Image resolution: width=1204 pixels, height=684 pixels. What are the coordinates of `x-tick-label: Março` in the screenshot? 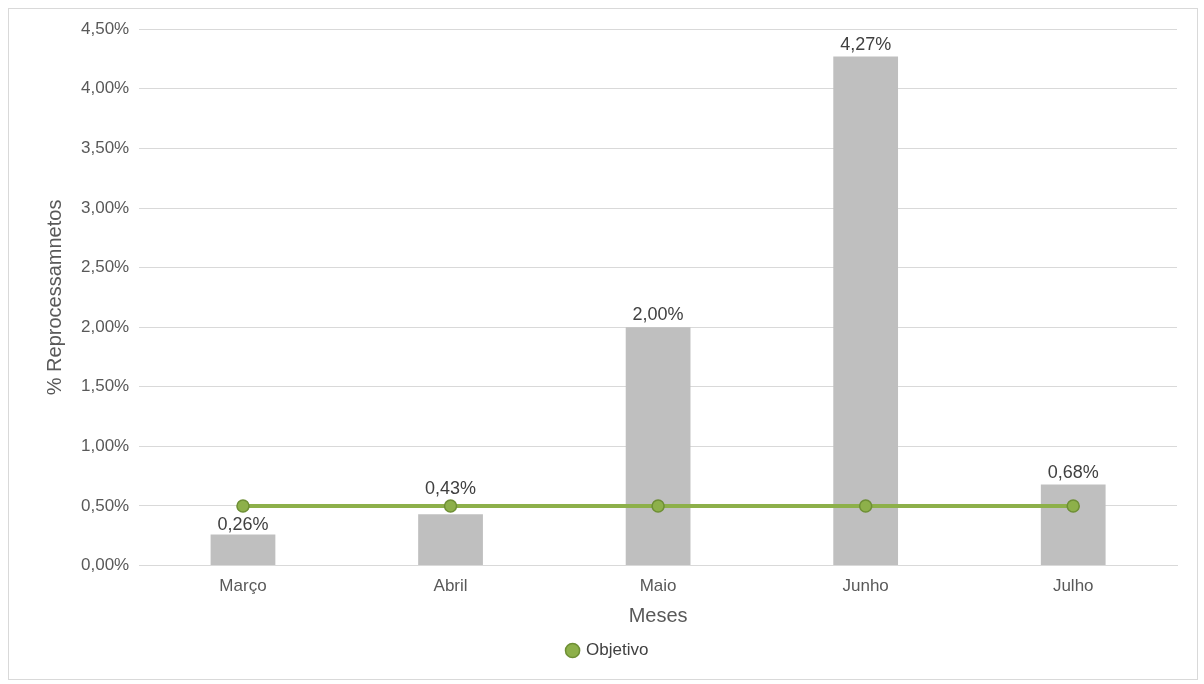 It's located at (243, 586).